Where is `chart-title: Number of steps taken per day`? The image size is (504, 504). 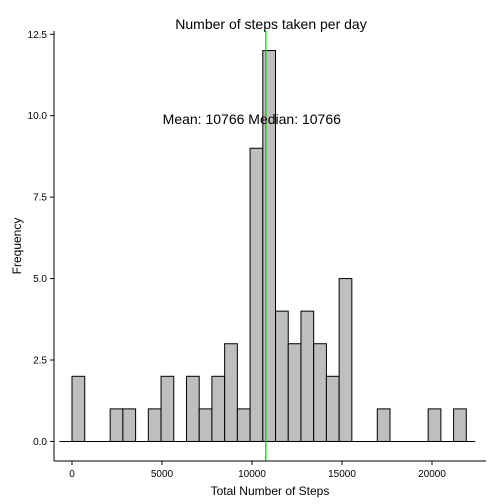 chart-title: Number of steps taken per day is located at coordinates (270, 24).